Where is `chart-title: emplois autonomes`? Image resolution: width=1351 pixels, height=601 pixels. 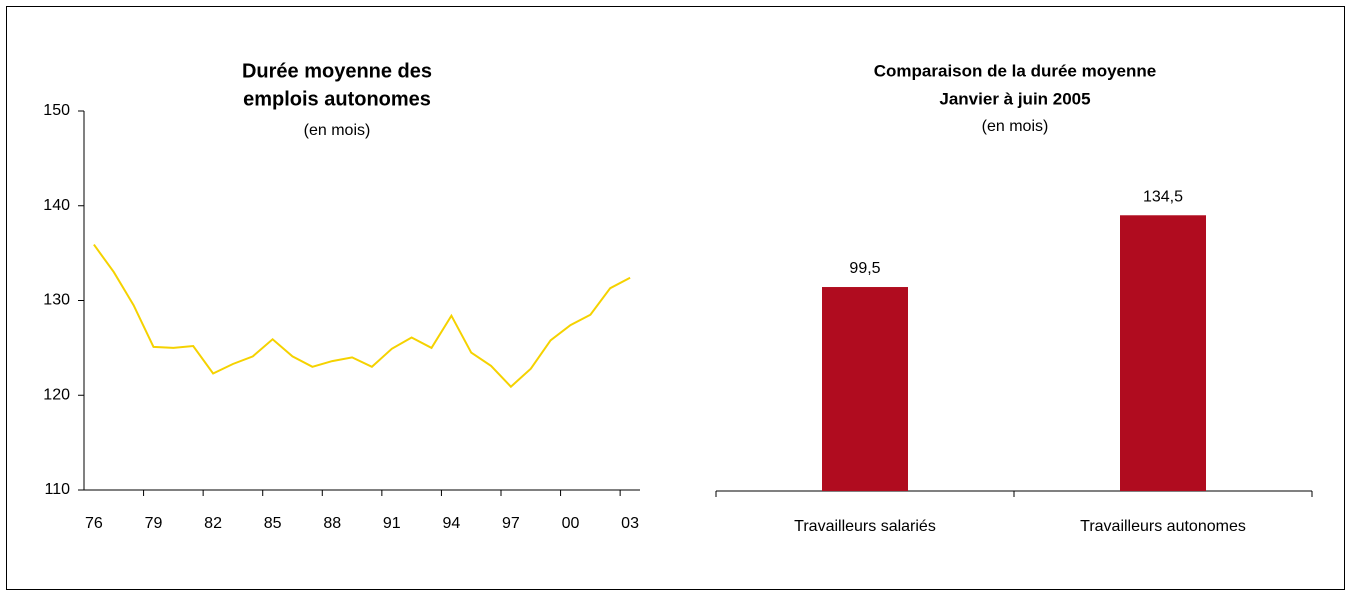 chart-title: emplois autonomes is located at coordinates (337, 99).